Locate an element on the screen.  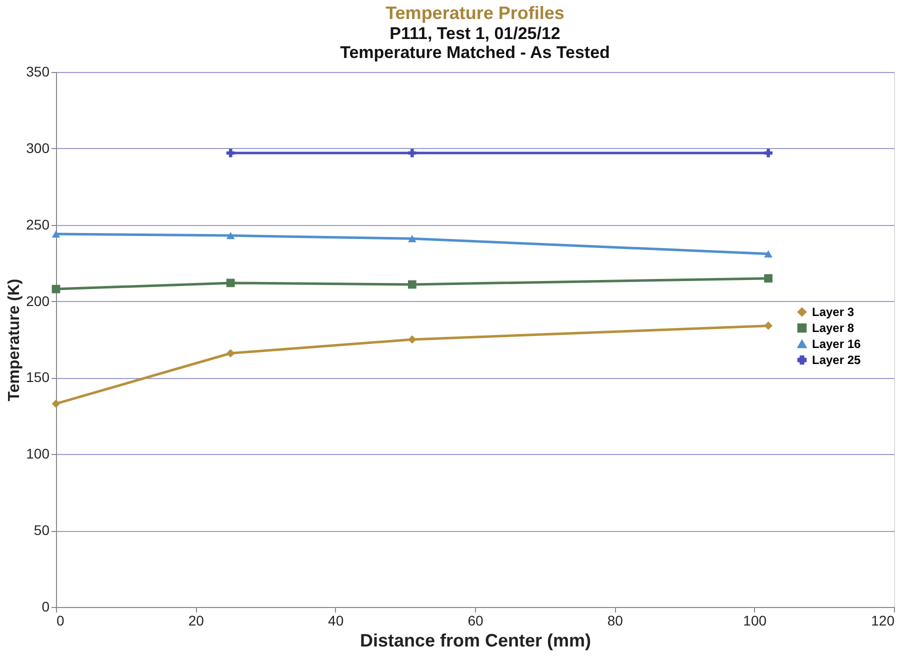
y-tick-label: 0 is located at coordinates (46, 606).